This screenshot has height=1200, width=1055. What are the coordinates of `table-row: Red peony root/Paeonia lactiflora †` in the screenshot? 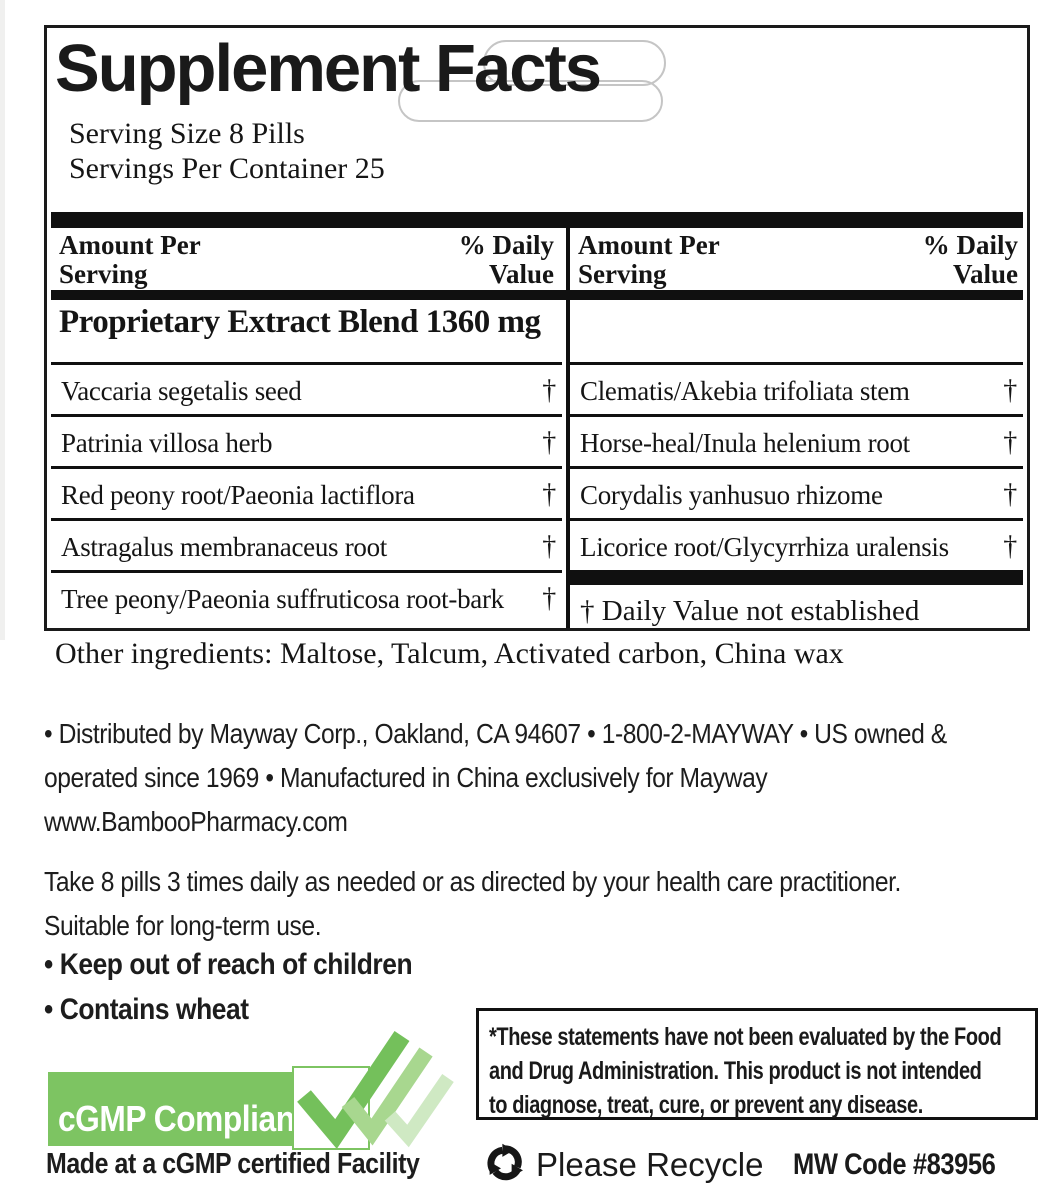 It's located at (306, 492).